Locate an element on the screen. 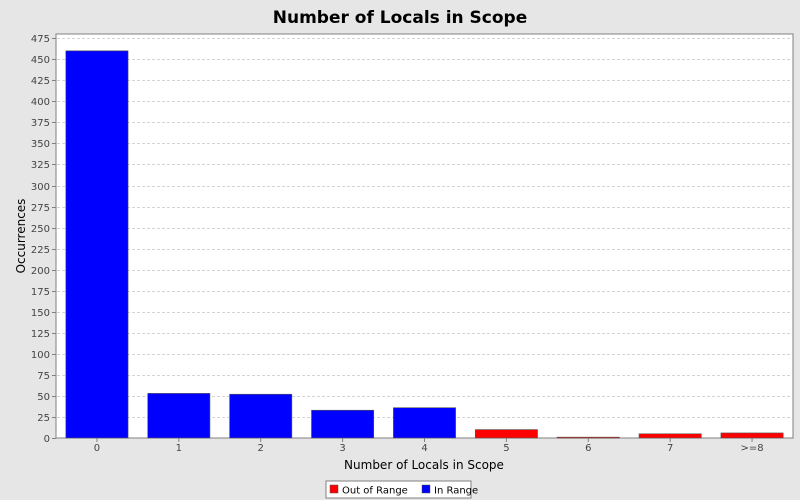 This screenshot has width=800, height=500. y-tick-label: 50 is located at coordinates (43, 397).